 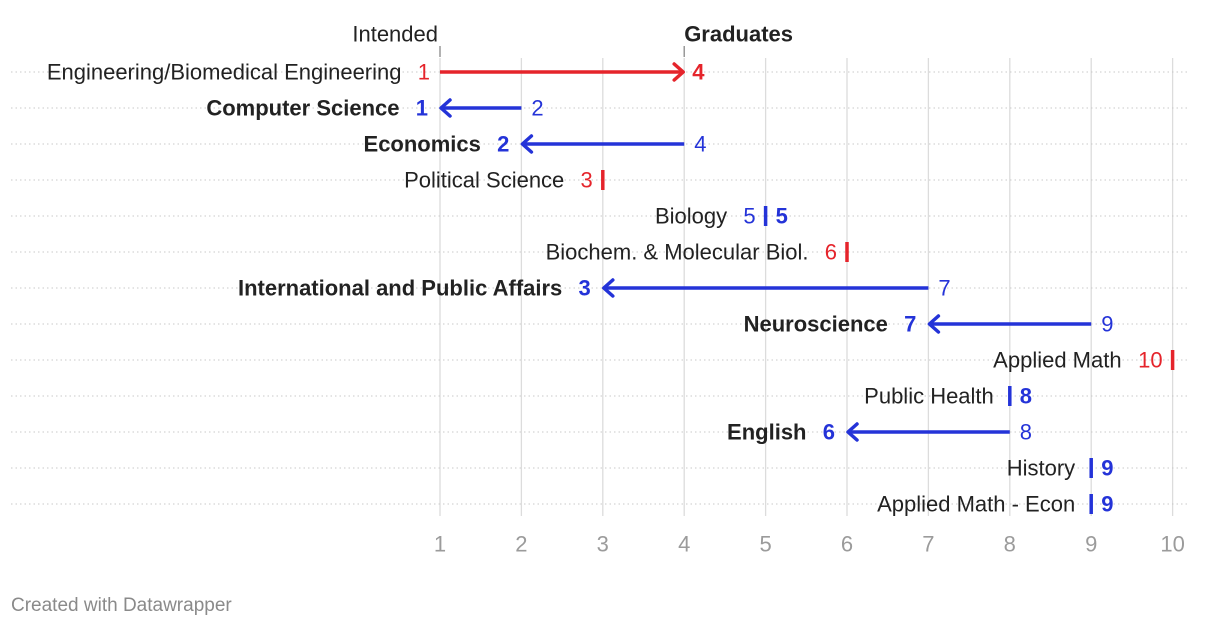 What do you see at coordinates (1010, 544) in the screenshot?
I see `x-tick-label: 8` at bounding box center [1010, 544].